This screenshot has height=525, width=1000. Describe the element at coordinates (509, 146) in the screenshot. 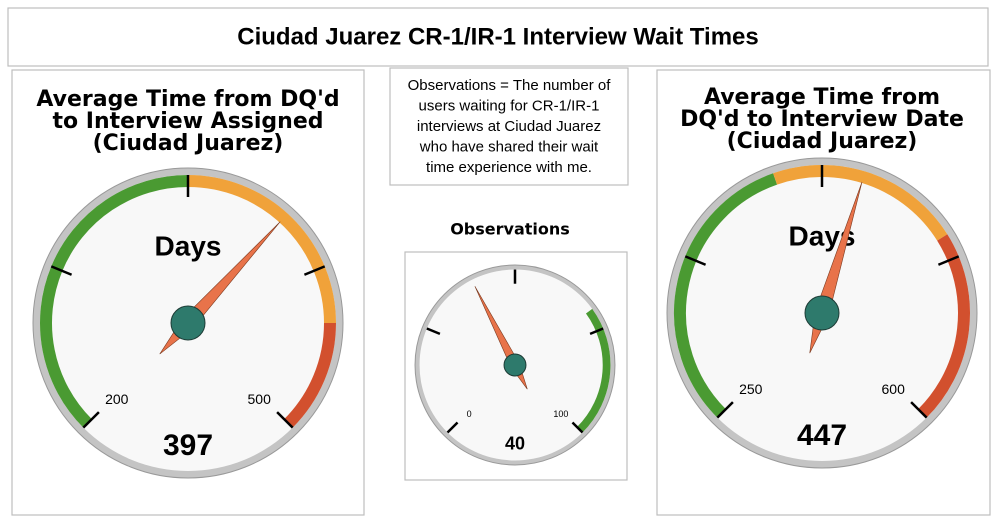

I see `note-line: who have shared their wait` at that location.